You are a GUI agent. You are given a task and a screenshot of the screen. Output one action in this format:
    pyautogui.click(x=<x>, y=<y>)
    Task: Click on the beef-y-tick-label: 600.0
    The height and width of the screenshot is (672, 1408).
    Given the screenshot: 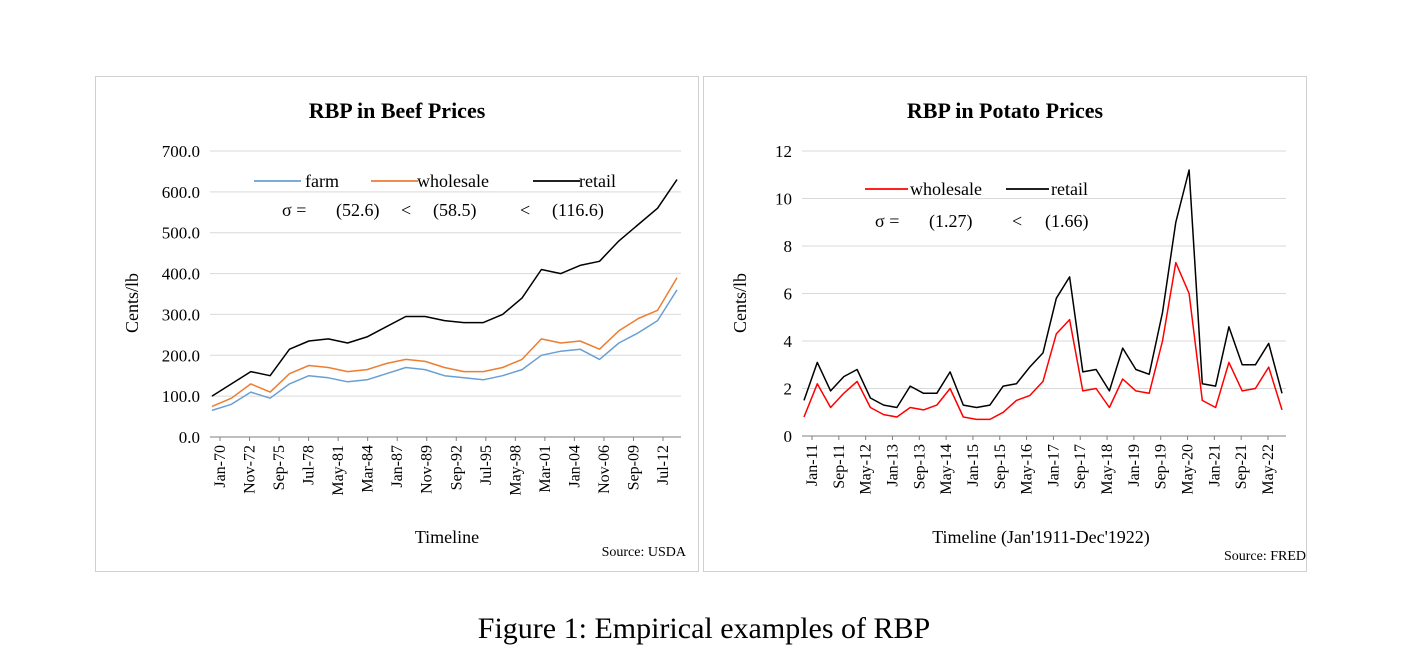 What is the action you would take?
    pyautogui.click(x=181, y=192)
    